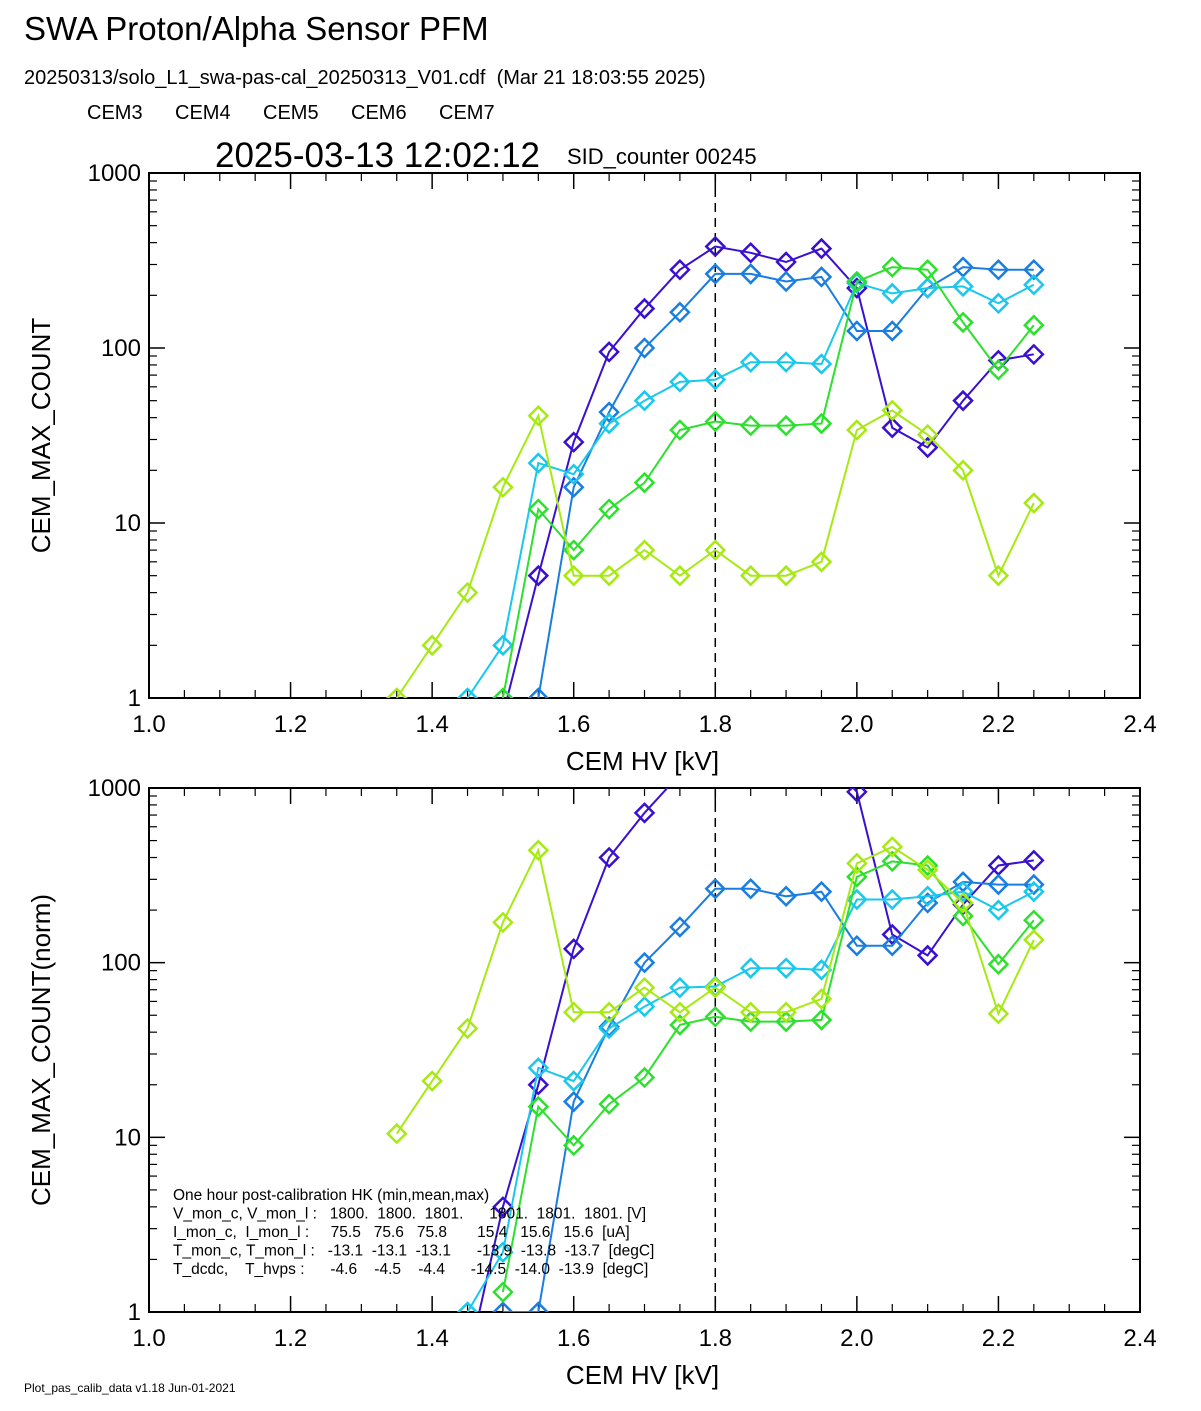  I want to click on legend-entry: CEM6, so click(379, 113).